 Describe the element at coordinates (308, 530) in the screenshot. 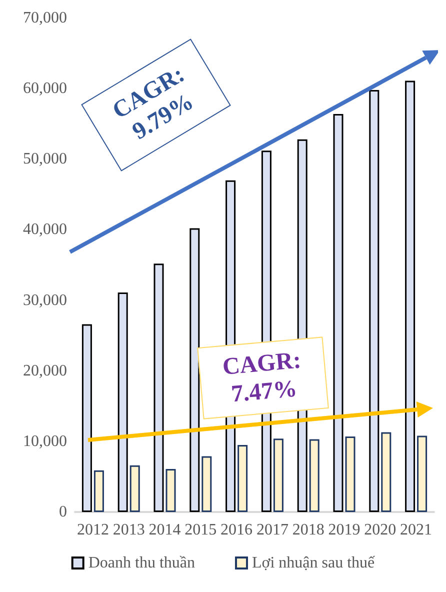

I see `x-tick-label: 2018` at that location.